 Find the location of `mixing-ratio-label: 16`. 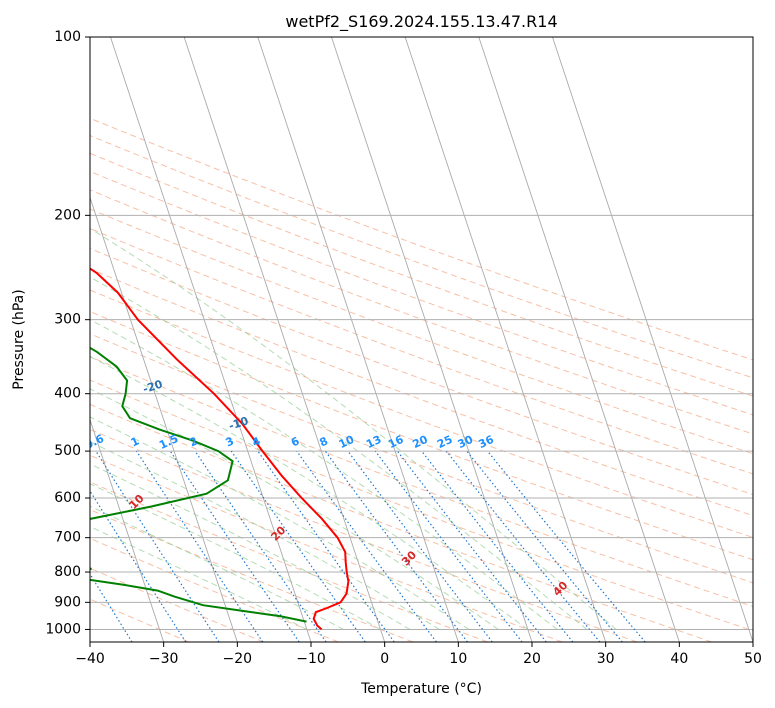

mixing-ratio-label: 16 is located at coordinates (396, 442).